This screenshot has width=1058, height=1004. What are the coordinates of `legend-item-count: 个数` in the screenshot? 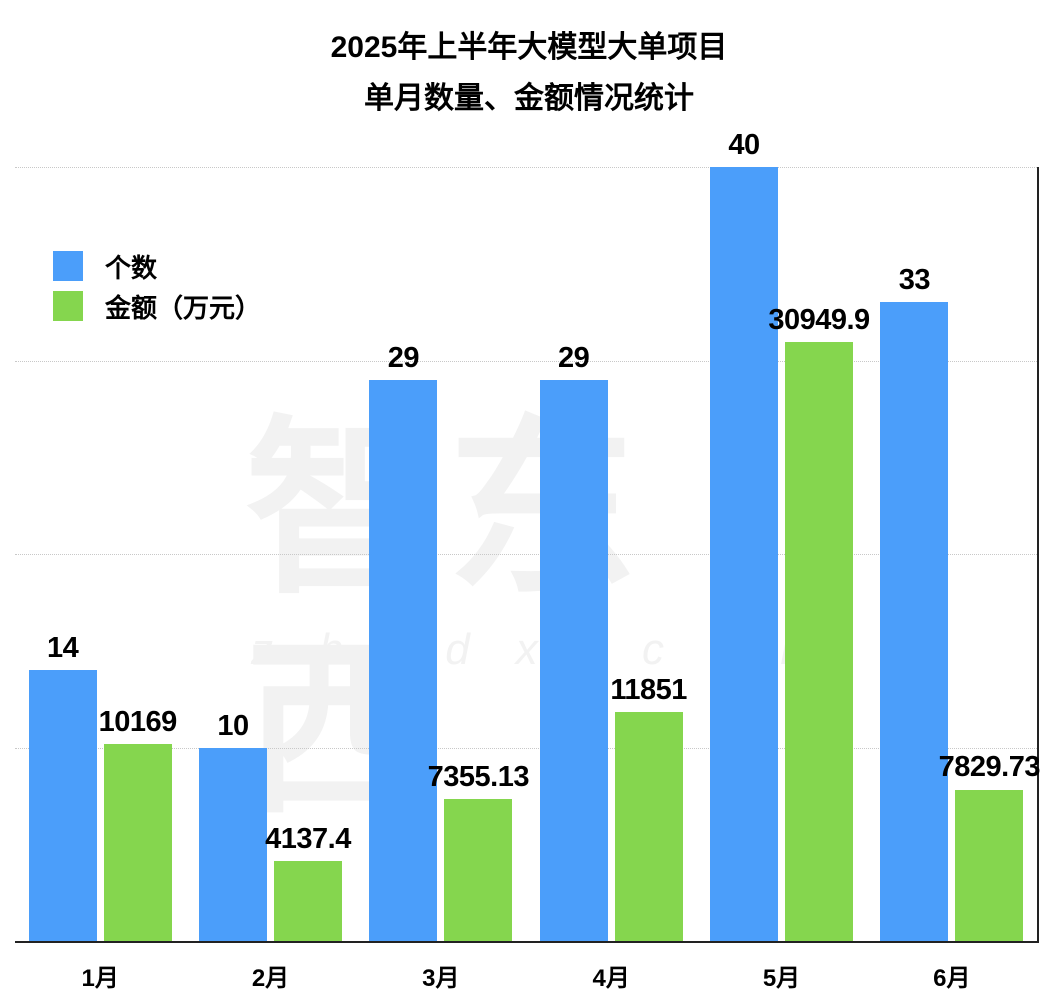 It's located at (157, 266).